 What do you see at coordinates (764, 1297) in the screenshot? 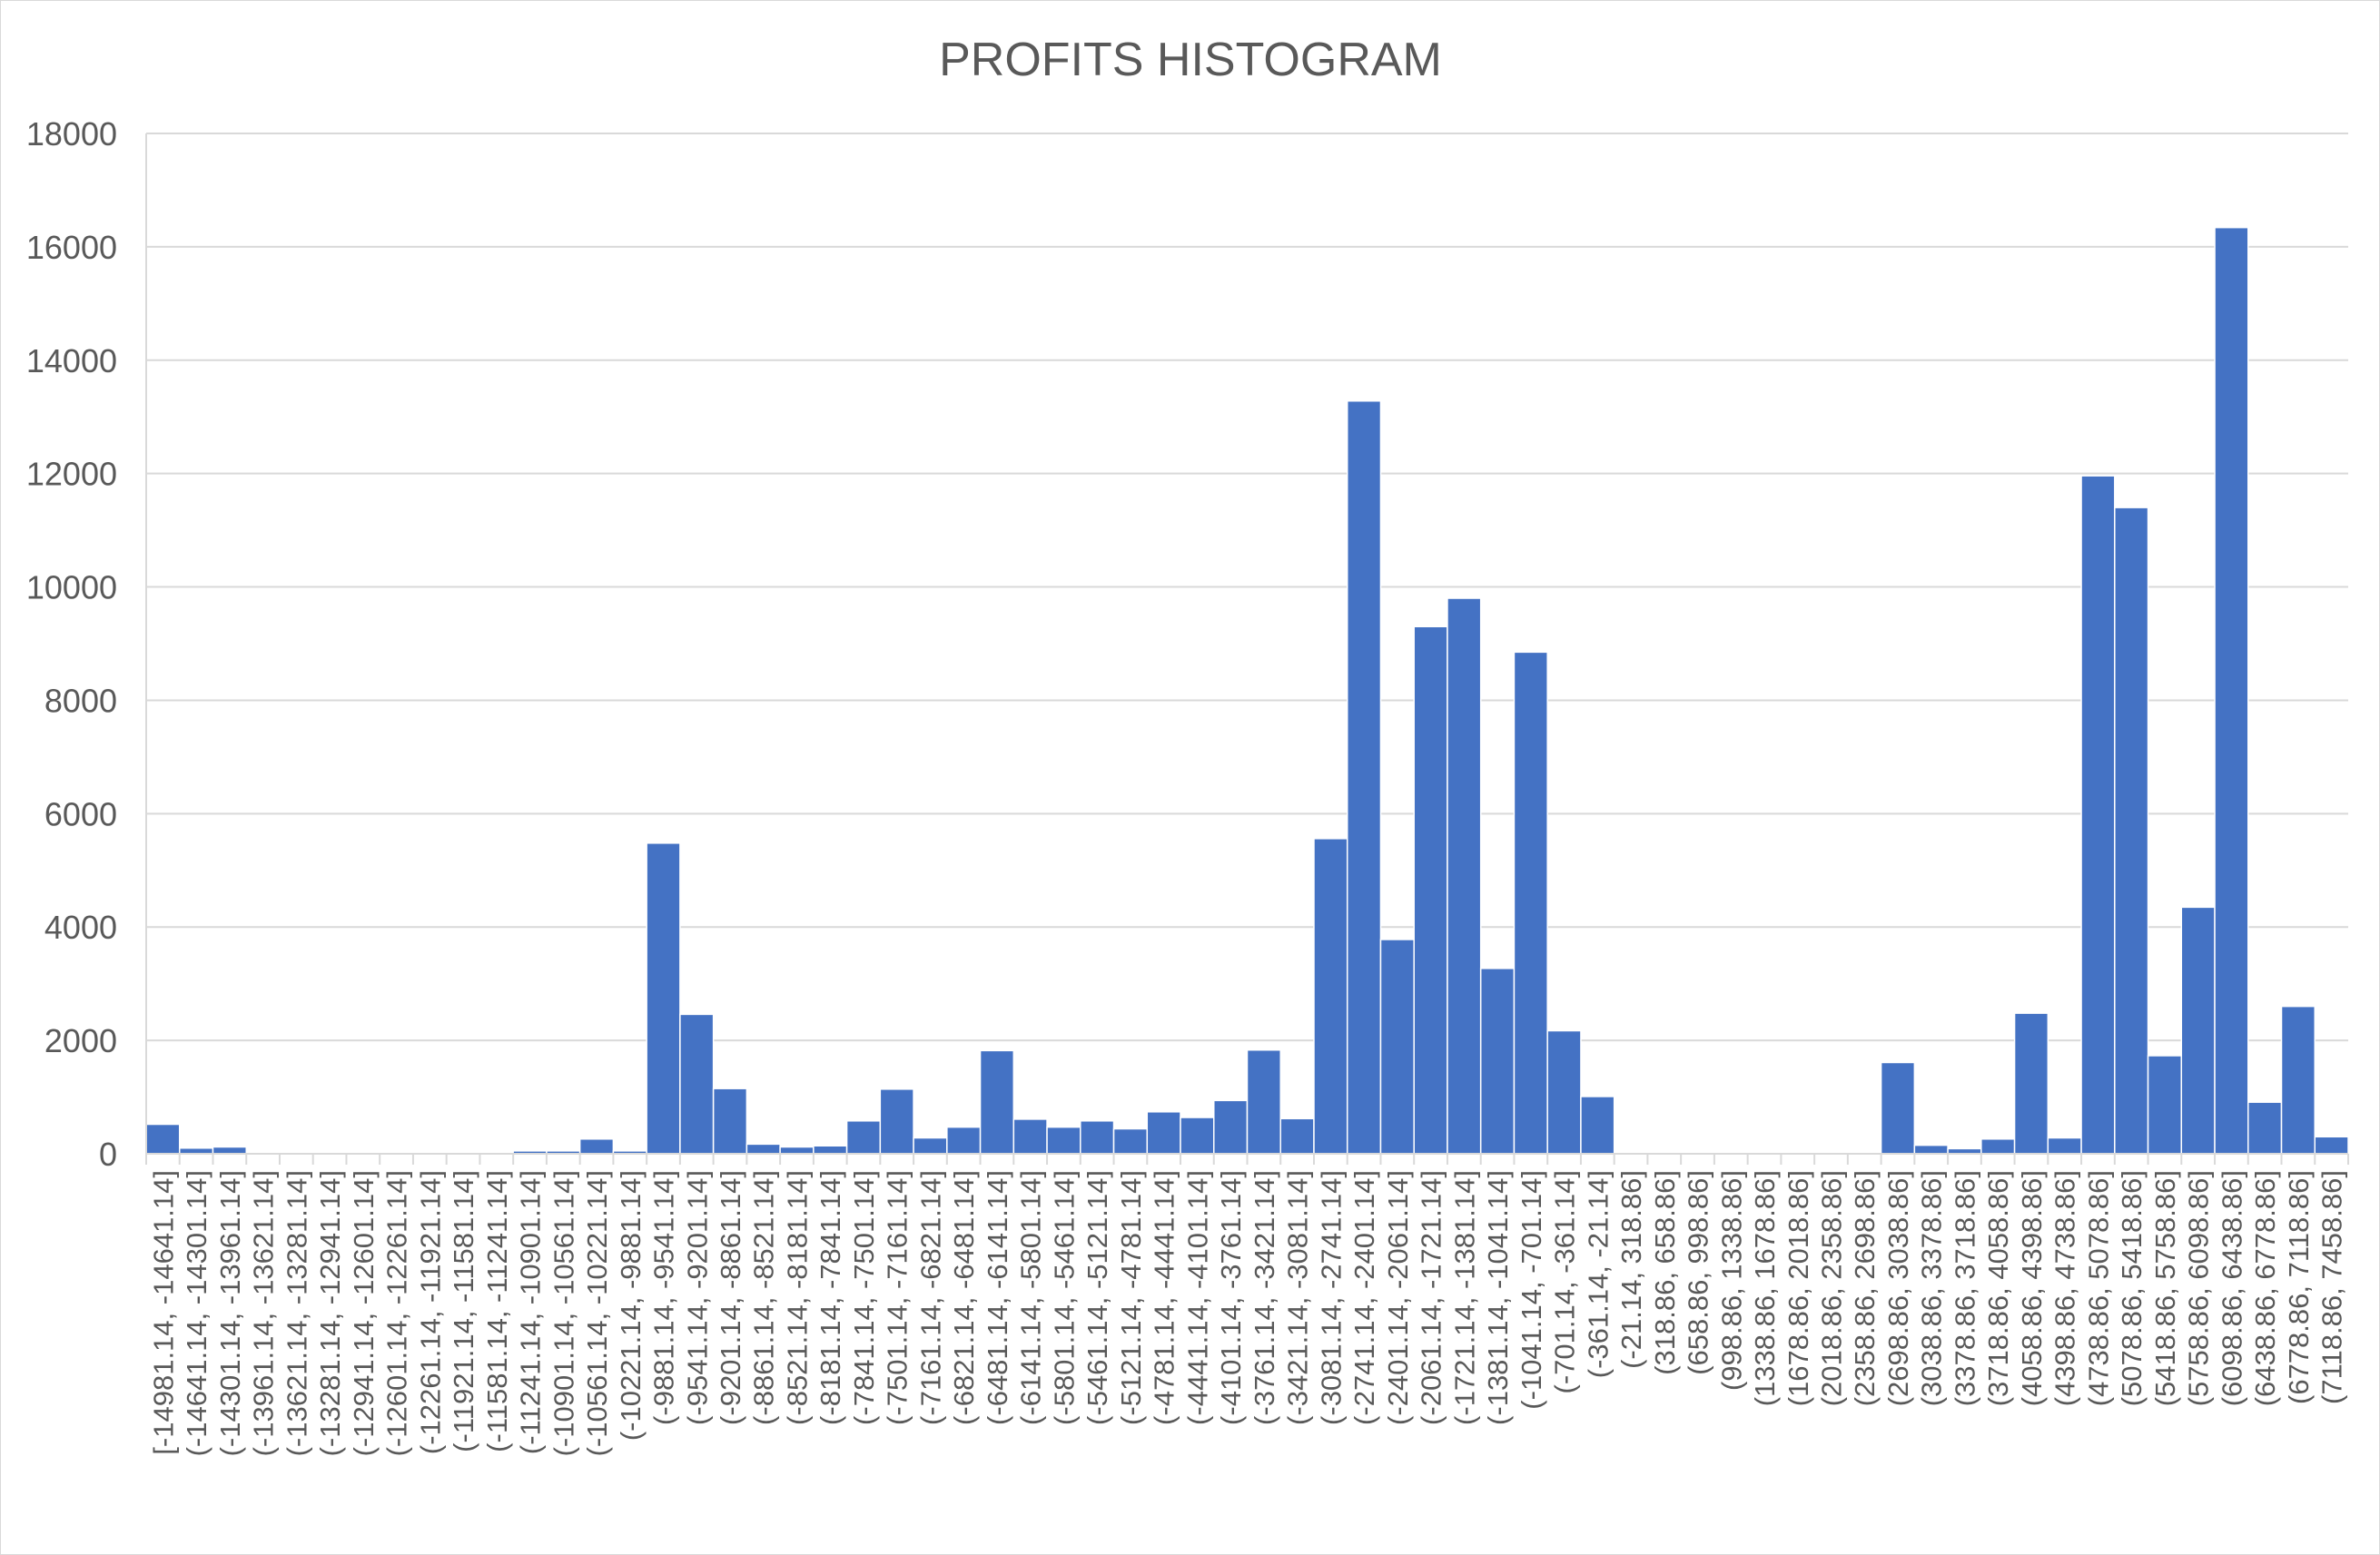
I see `x-tick-label: (-8861.14, -8521.14]` at bounding box center [764, 1297].